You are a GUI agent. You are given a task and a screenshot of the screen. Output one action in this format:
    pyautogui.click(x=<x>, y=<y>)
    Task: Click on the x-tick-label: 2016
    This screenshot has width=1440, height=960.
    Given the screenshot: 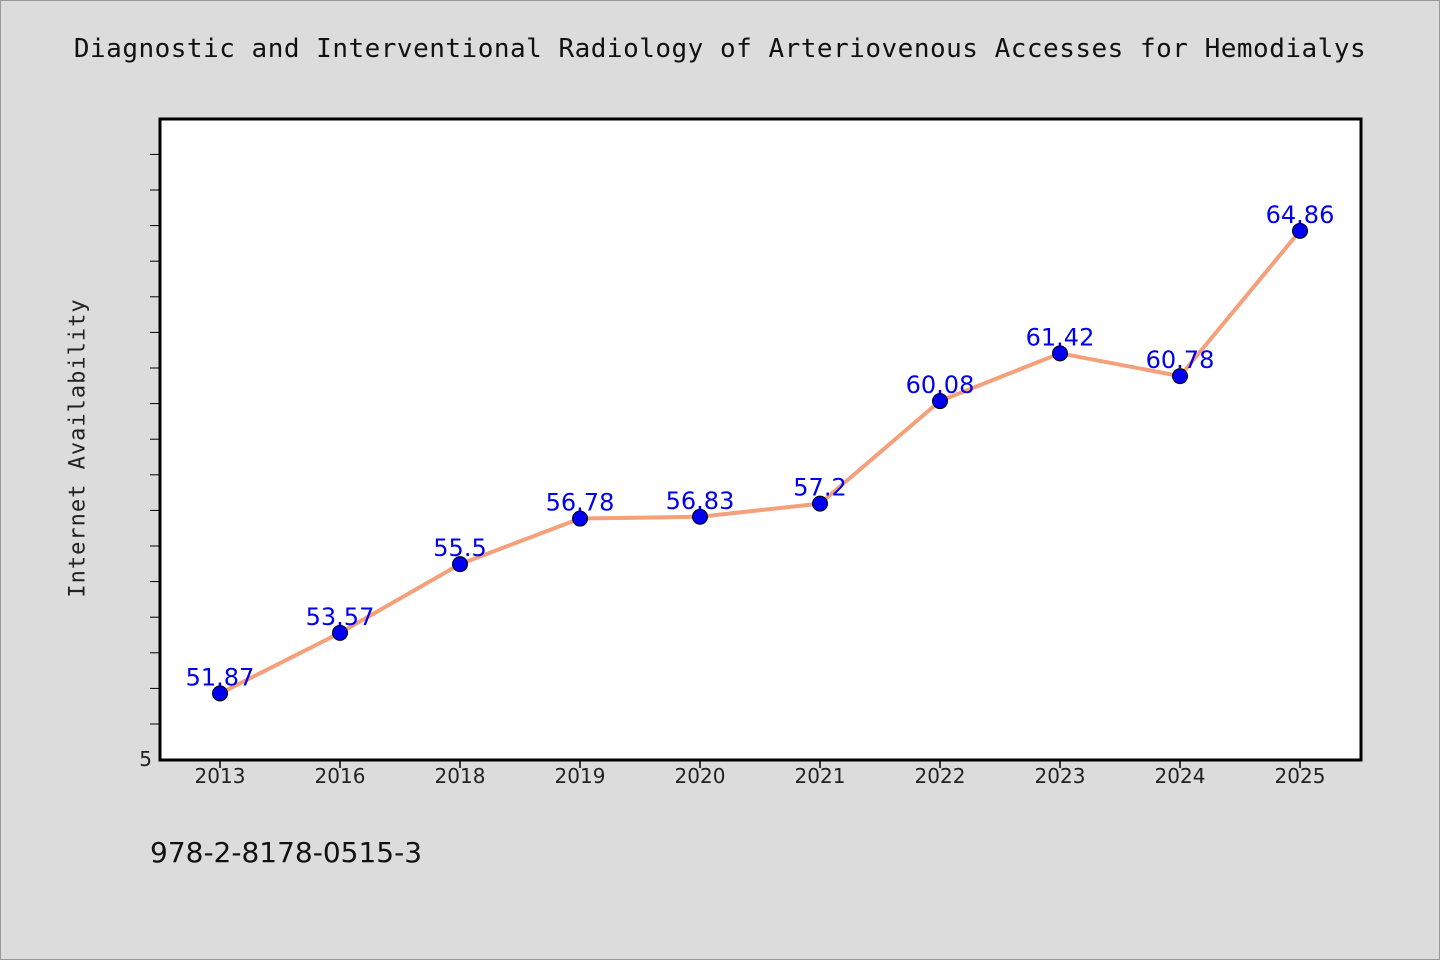 What is the action you would take?
    pyautogui.click(x=340, y=776)
    